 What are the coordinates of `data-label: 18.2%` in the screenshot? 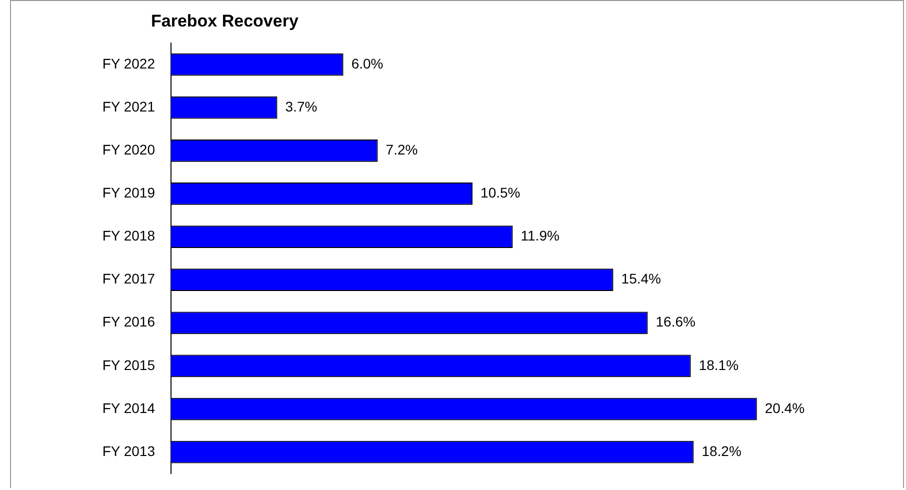 It's located at (722, 450).